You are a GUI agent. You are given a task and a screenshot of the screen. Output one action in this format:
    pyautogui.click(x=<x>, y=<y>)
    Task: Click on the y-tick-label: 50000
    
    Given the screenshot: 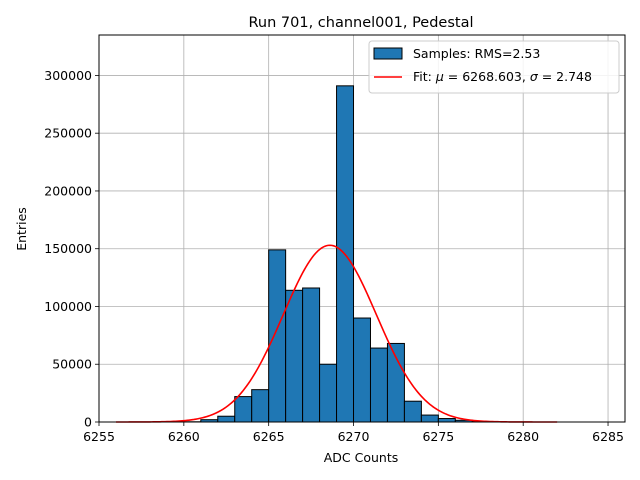 What is the action you would take?
    pyautogui.click(x=72, y=364)
    